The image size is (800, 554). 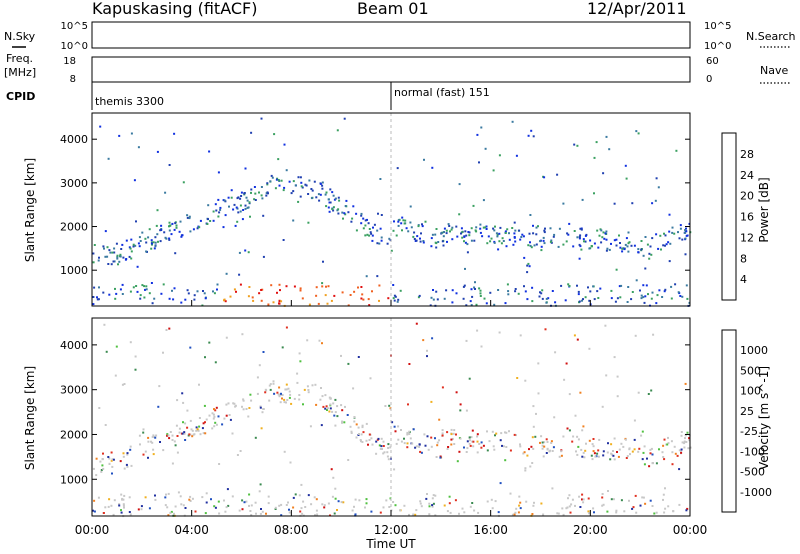 I want to click on x-tick-label: 08:00, so click(x=291, y=530).